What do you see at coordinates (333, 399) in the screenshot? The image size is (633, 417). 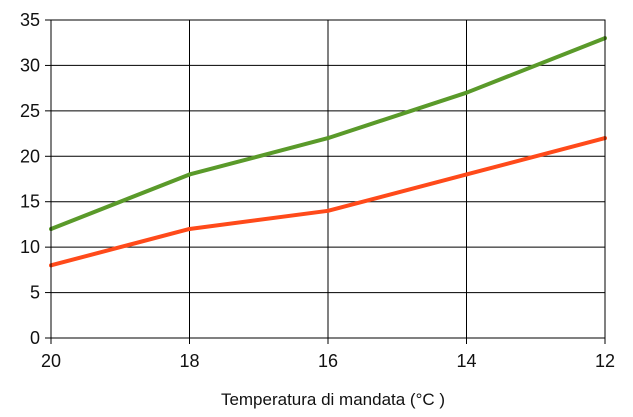 I see `x-axis-title: Temperatura di mandata (°C )` at bounding box center [333, 399].